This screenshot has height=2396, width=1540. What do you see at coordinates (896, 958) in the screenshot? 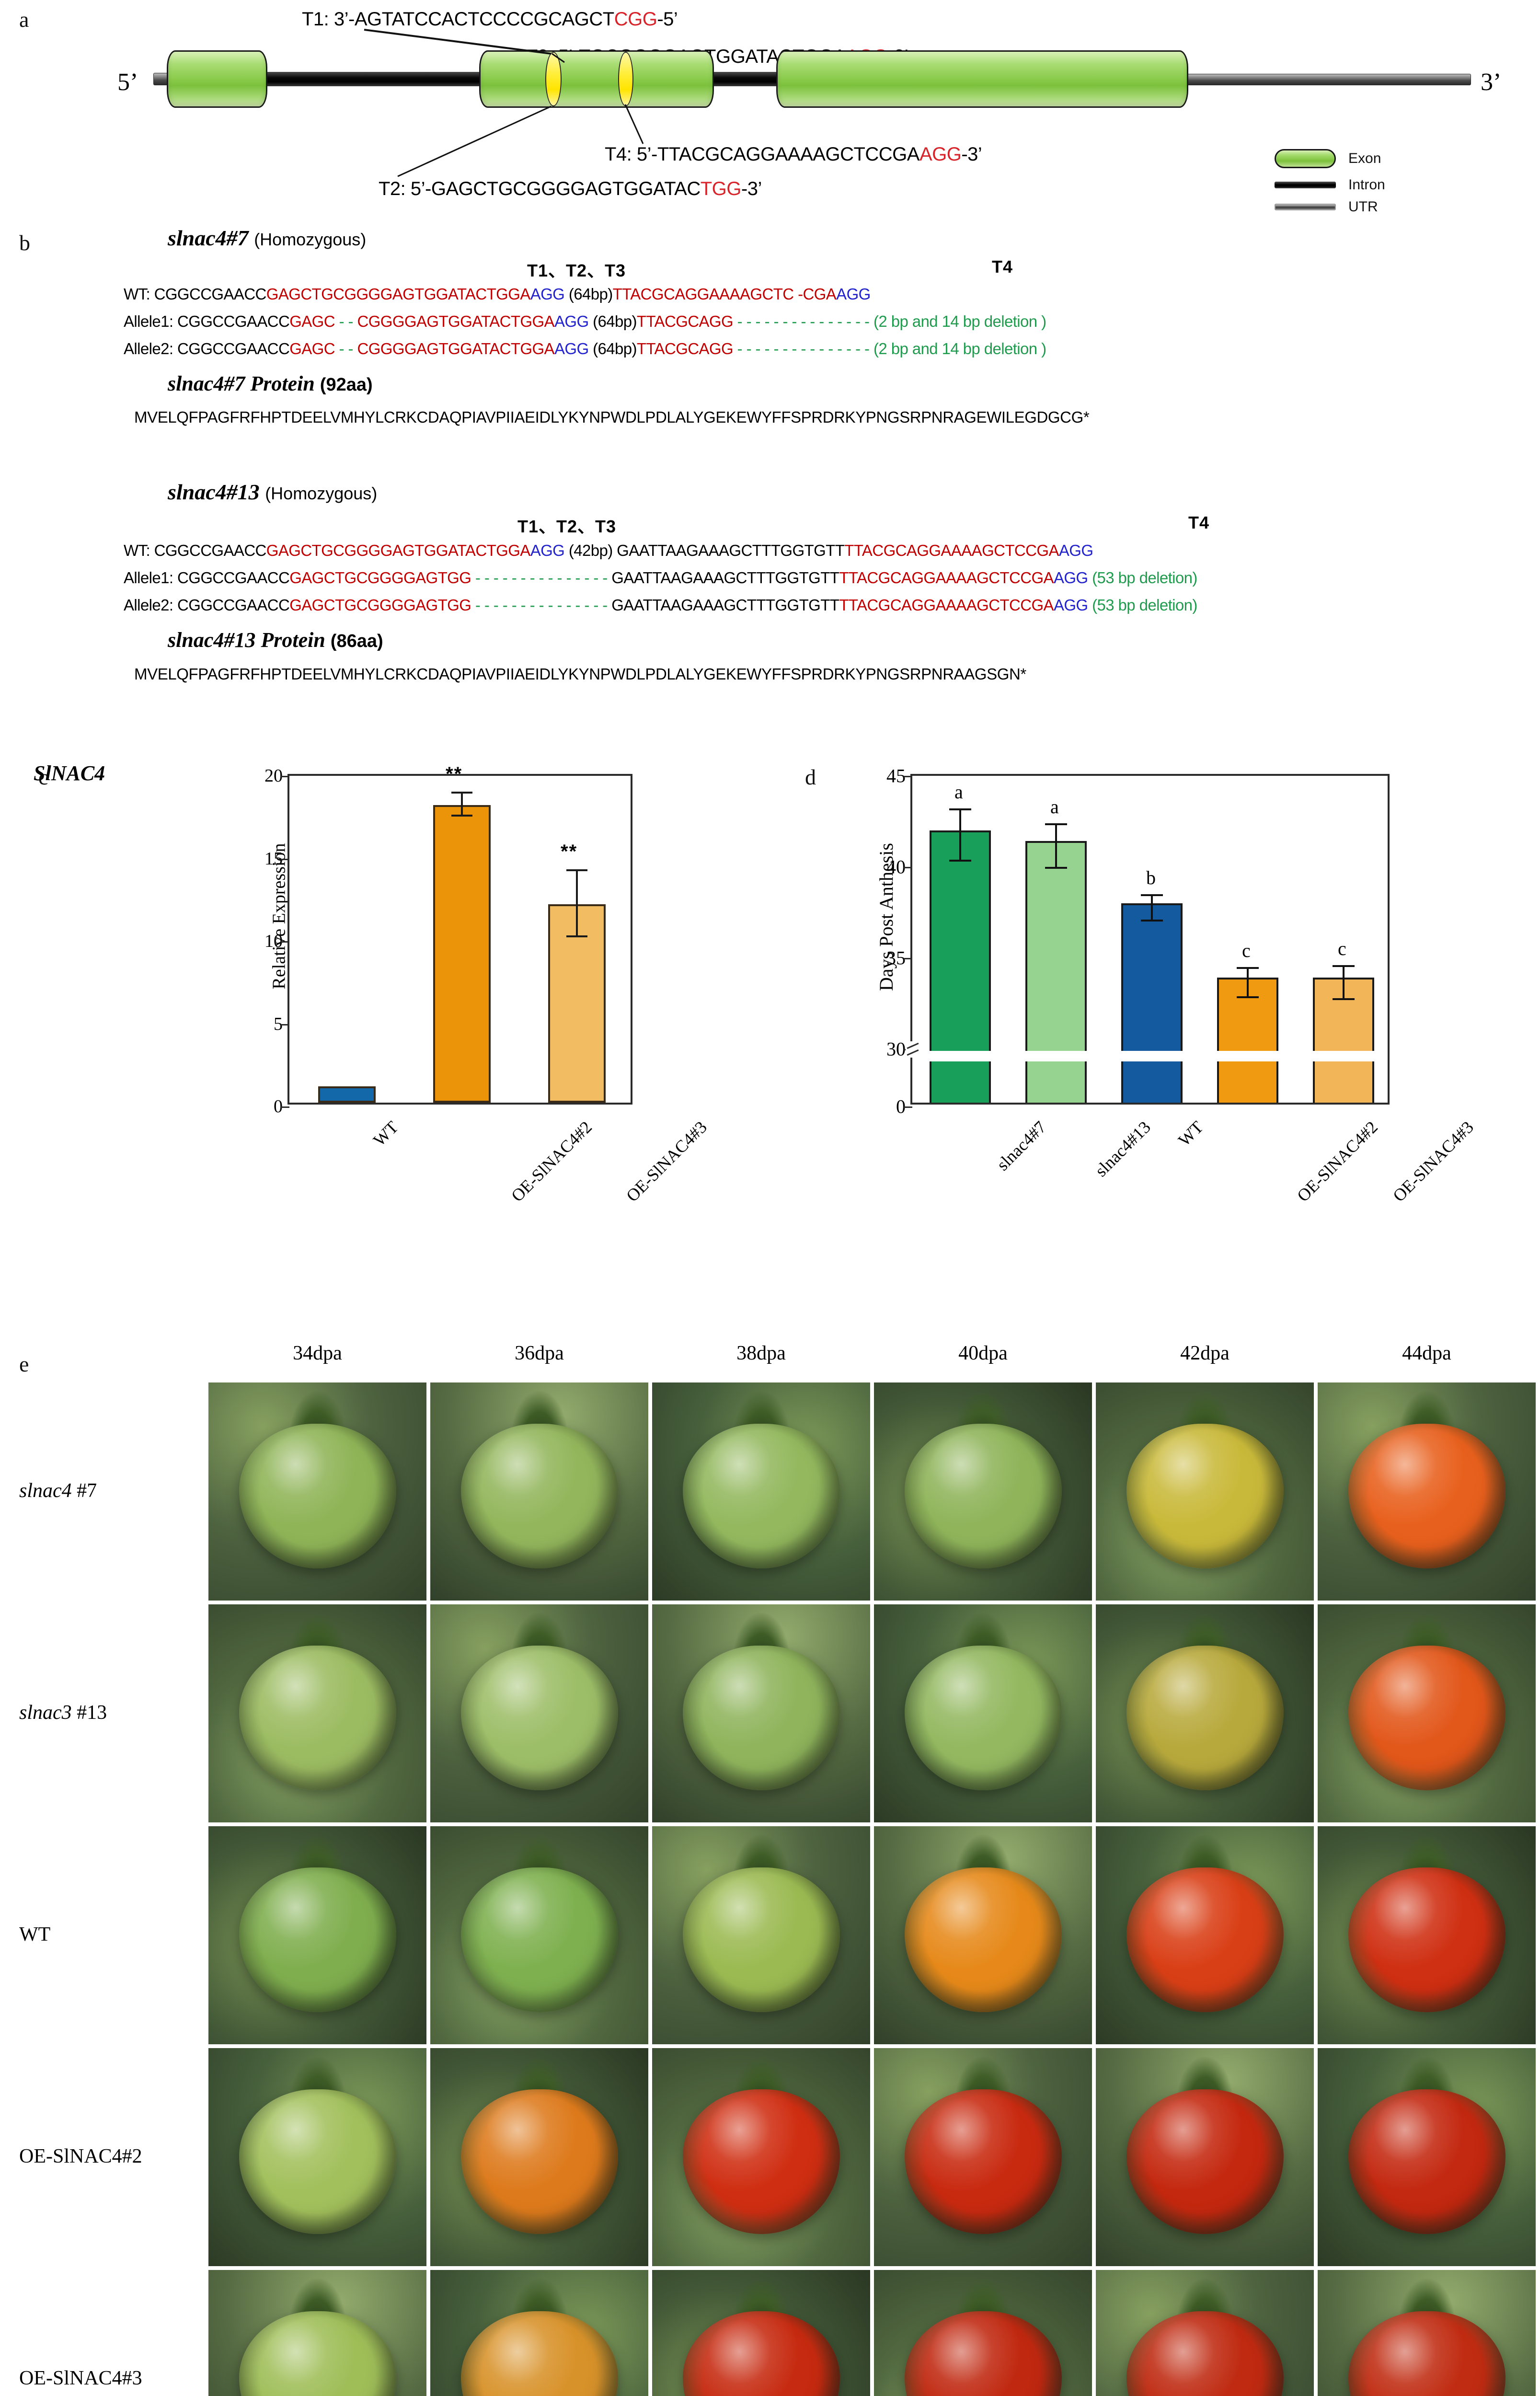
I see `d-y-tick-label: 35` at bounding box center [896, 958].